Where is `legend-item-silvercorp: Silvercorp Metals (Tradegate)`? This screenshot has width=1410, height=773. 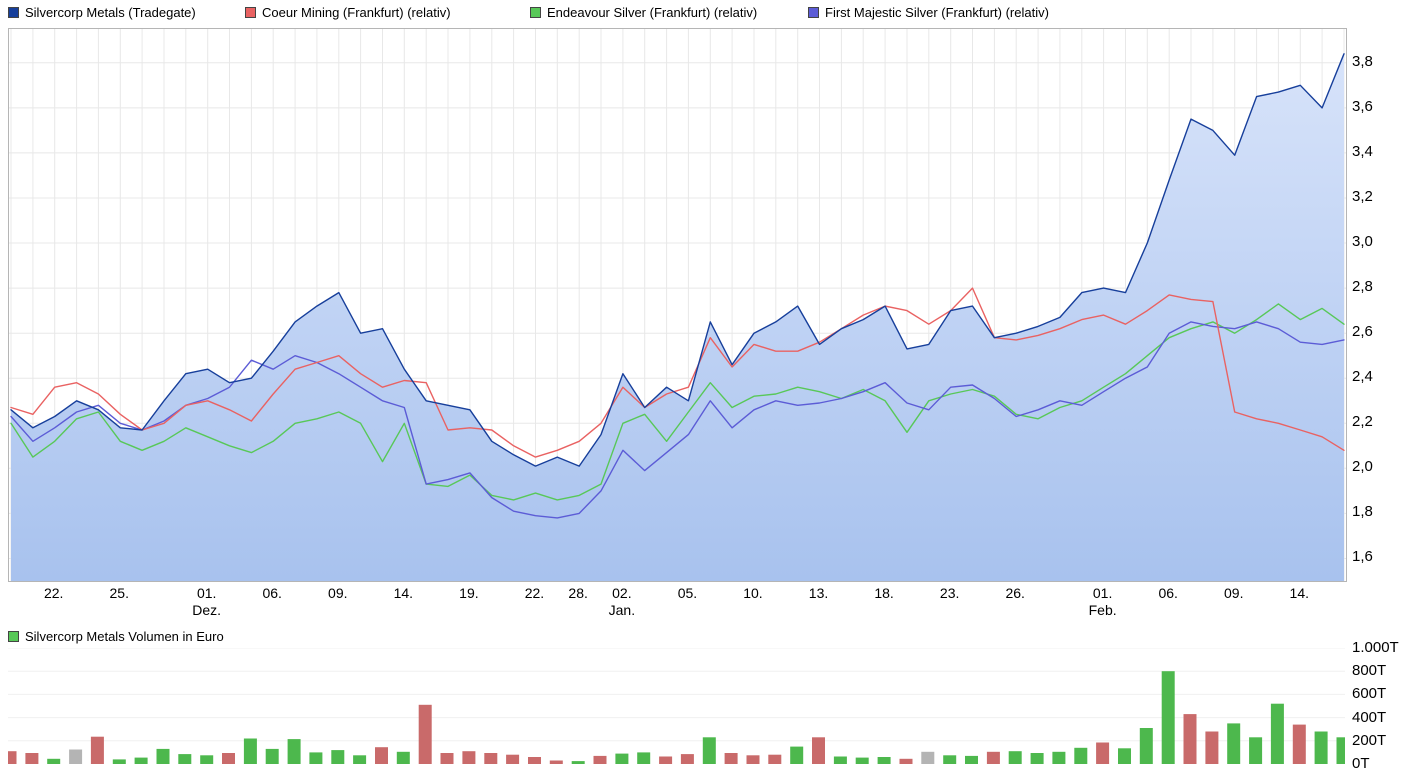
legend-item-silvercorp: Silvercorp Metals (Tradegate) is located at coordinates (102, 12).